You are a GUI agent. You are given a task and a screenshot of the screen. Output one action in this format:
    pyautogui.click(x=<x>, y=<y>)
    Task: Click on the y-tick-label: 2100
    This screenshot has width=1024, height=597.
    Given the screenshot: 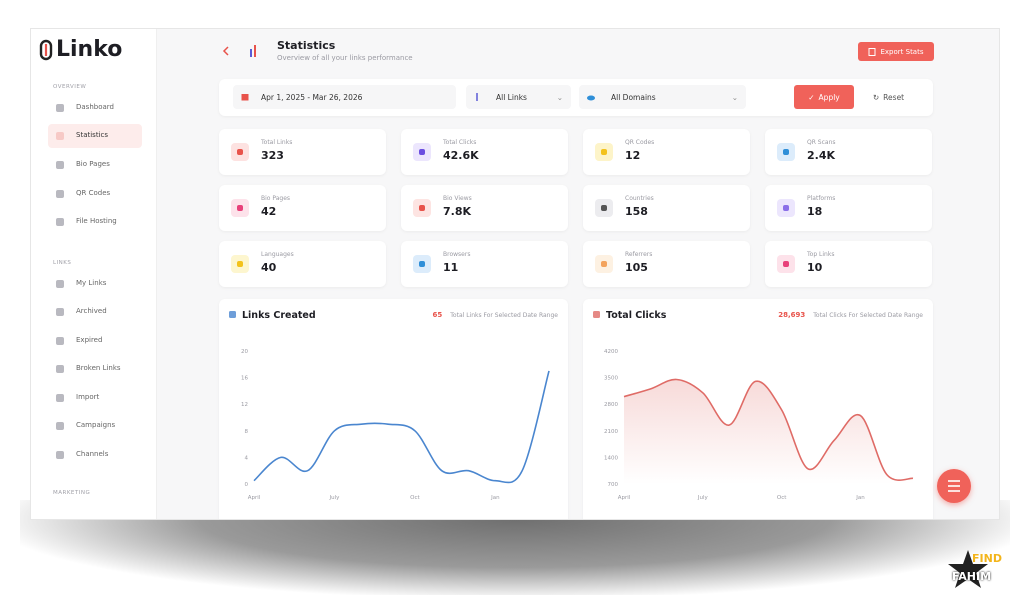 What is the action you would take?
    pyautogui.click(x=611, y=432)
    